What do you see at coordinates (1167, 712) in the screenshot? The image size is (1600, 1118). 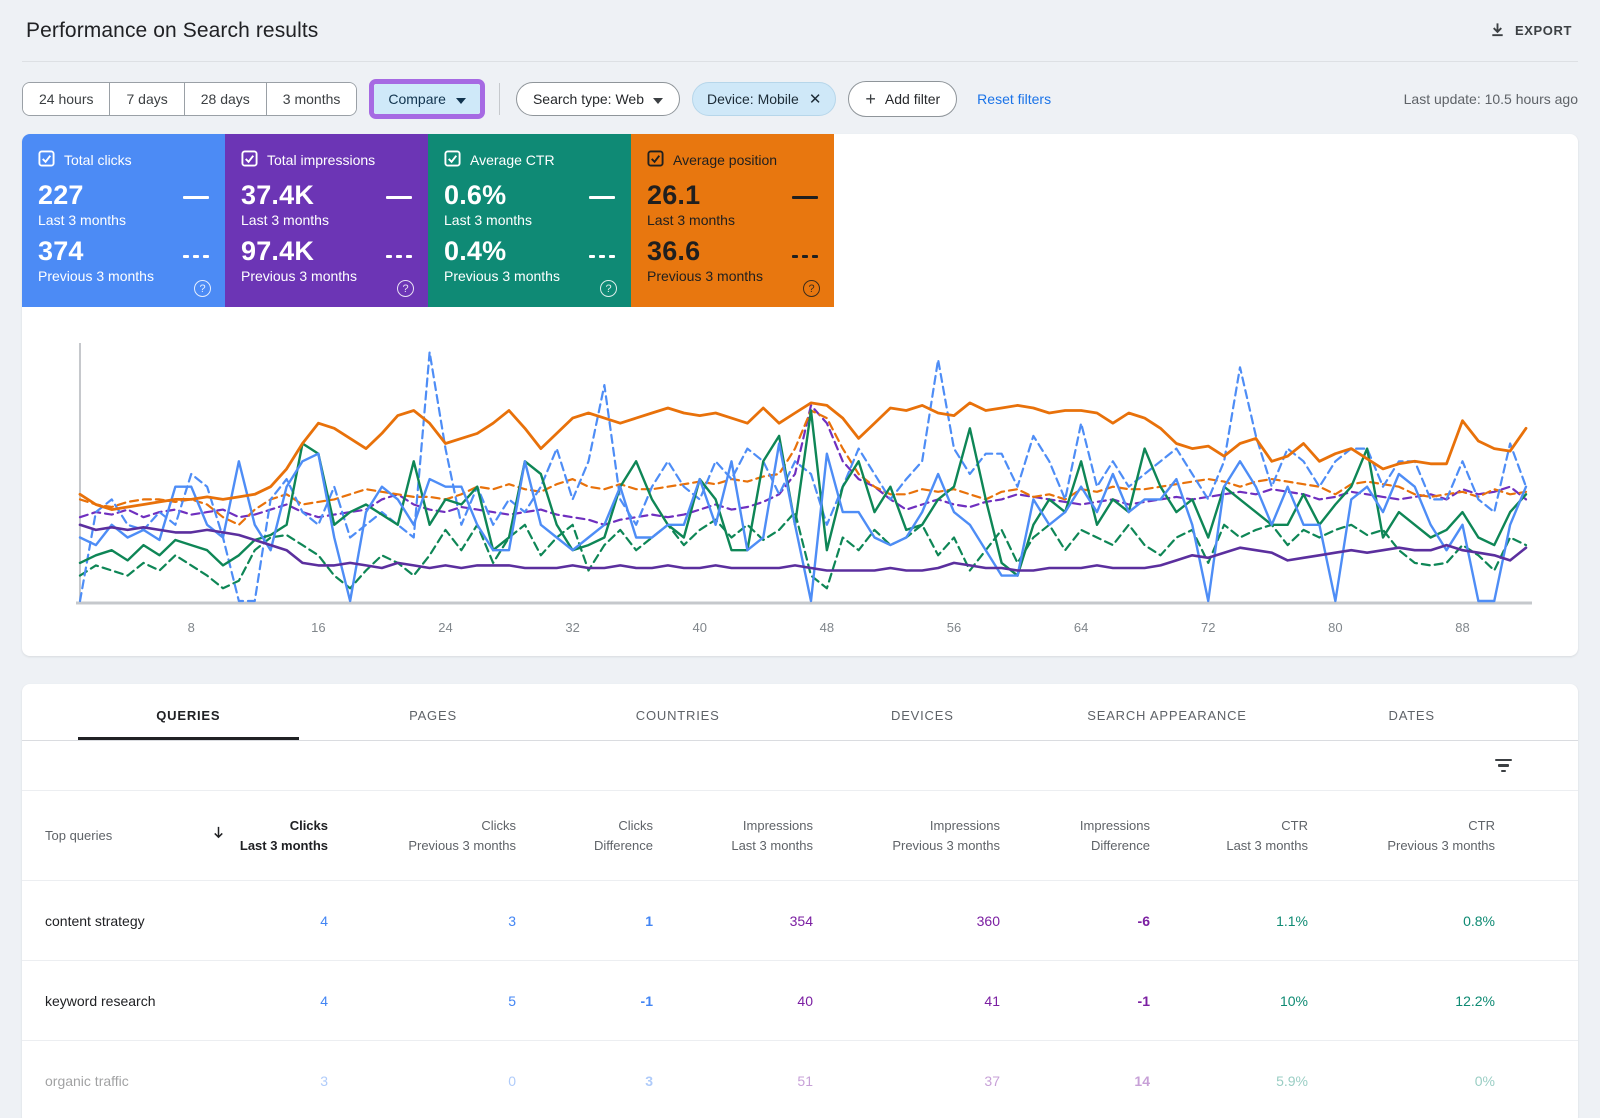 I see `tab-search-appearance: SEARCH APPEARANCE` at bounding box center [1167, 712].